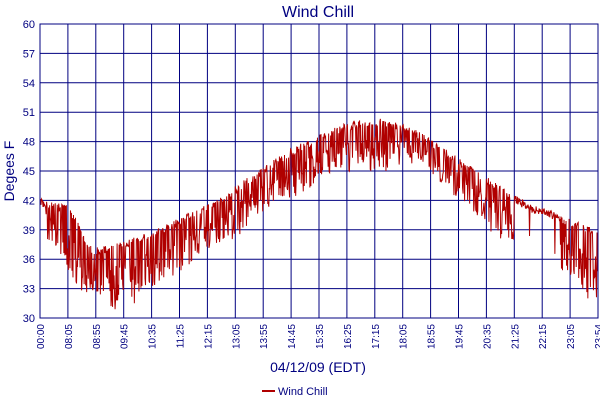 The image size is (600, 400). I want to click on y-tick-labels: 30 33 36 39 42 45 48 51 54 57 60, so click(29, 172).